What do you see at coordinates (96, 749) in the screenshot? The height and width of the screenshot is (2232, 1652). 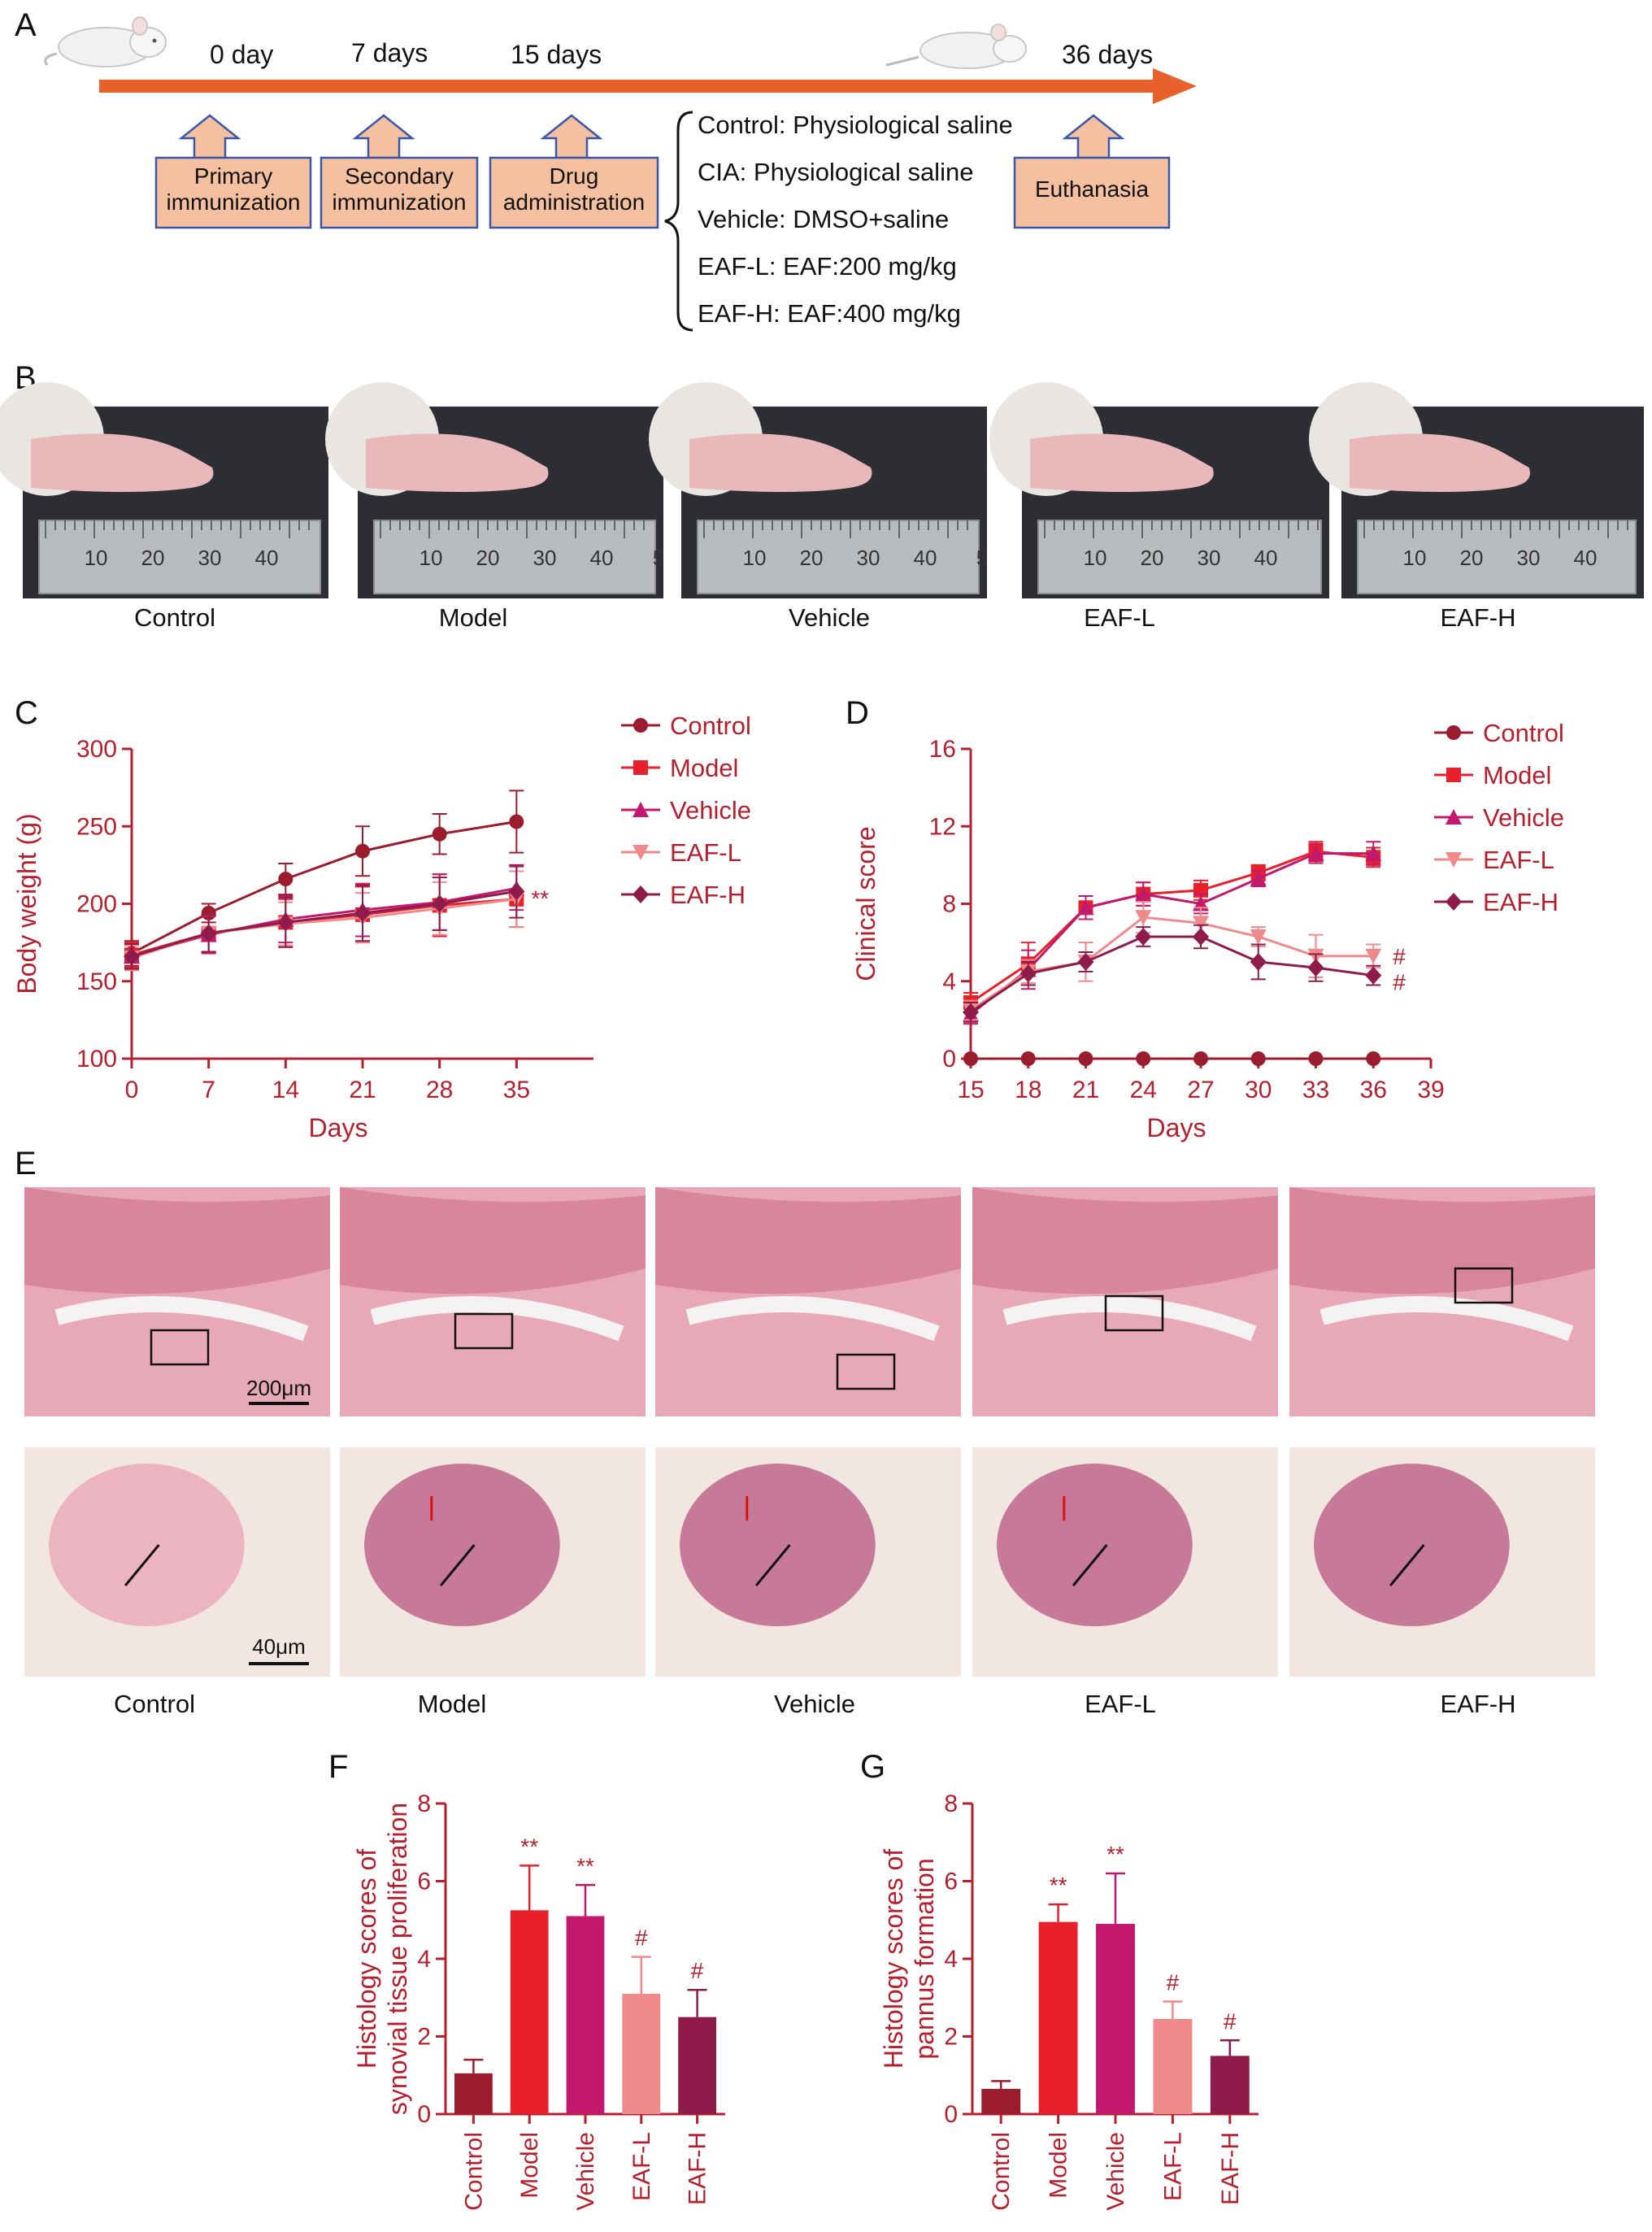 I see `y-tick-label: 300` at bounding box center [96, 749].